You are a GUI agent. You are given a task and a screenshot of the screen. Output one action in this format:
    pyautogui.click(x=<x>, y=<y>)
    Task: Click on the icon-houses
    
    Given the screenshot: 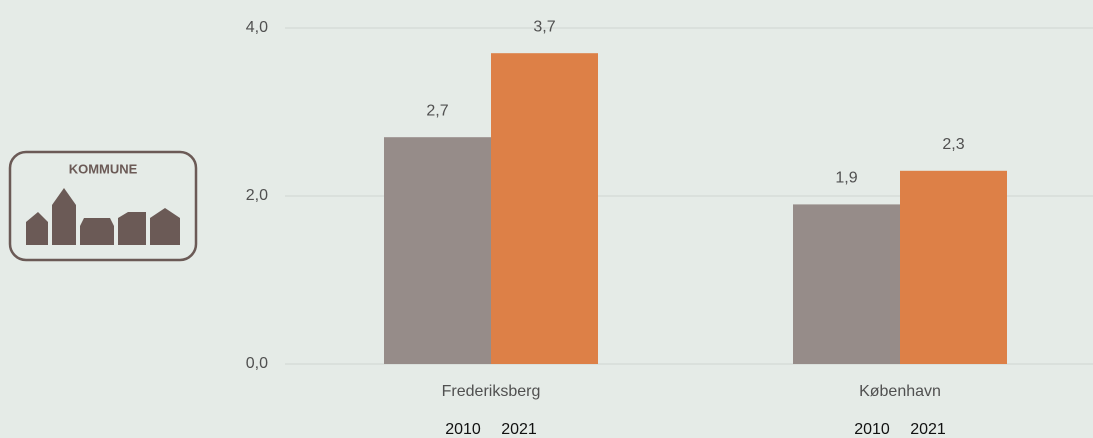 What is the action you would take?
    pyautogui.click(x=103, y=216)
    